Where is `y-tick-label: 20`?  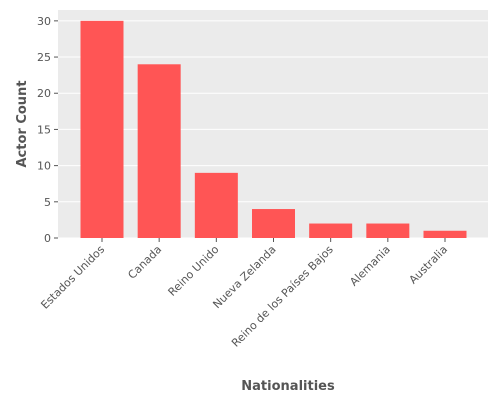 y-tick-label: 20 is located at coordinates (44, 93).